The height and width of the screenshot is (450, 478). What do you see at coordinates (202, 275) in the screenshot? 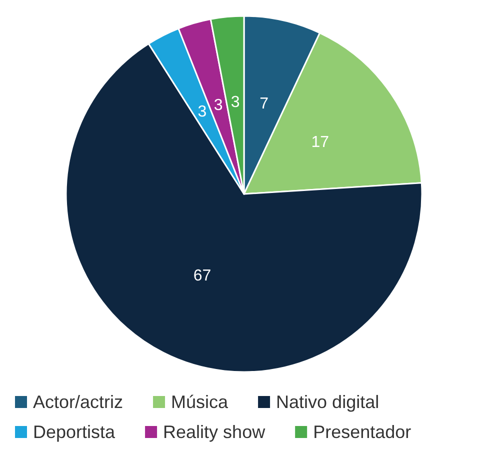
I see `data-label: 67` at bounding box center [202, 275].